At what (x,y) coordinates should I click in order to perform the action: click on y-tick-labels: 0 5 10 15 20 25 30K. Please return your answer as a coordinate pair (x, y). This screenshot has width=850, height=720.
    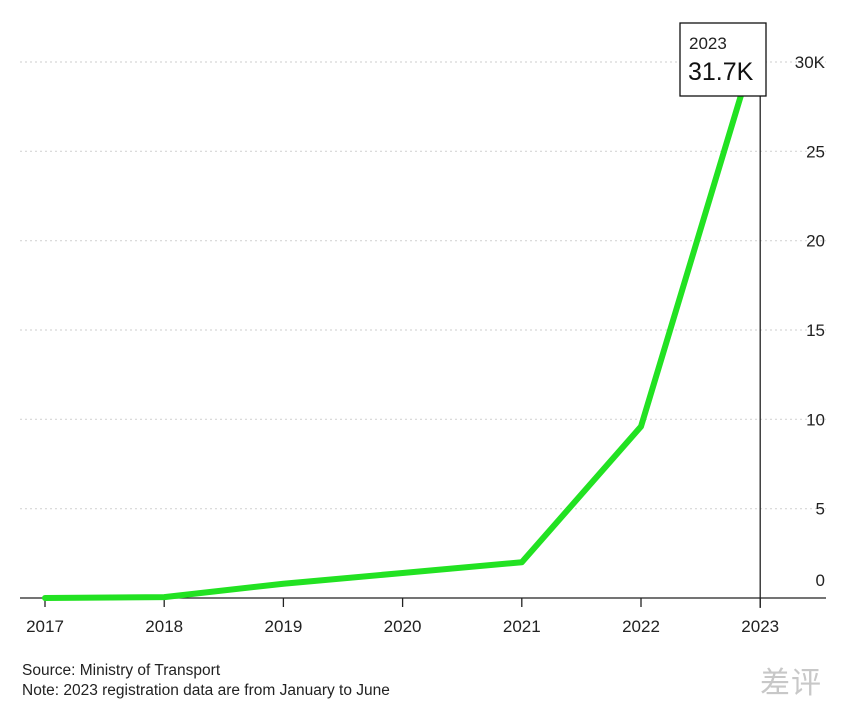
    Looking at the image, I should click on (810, 321).